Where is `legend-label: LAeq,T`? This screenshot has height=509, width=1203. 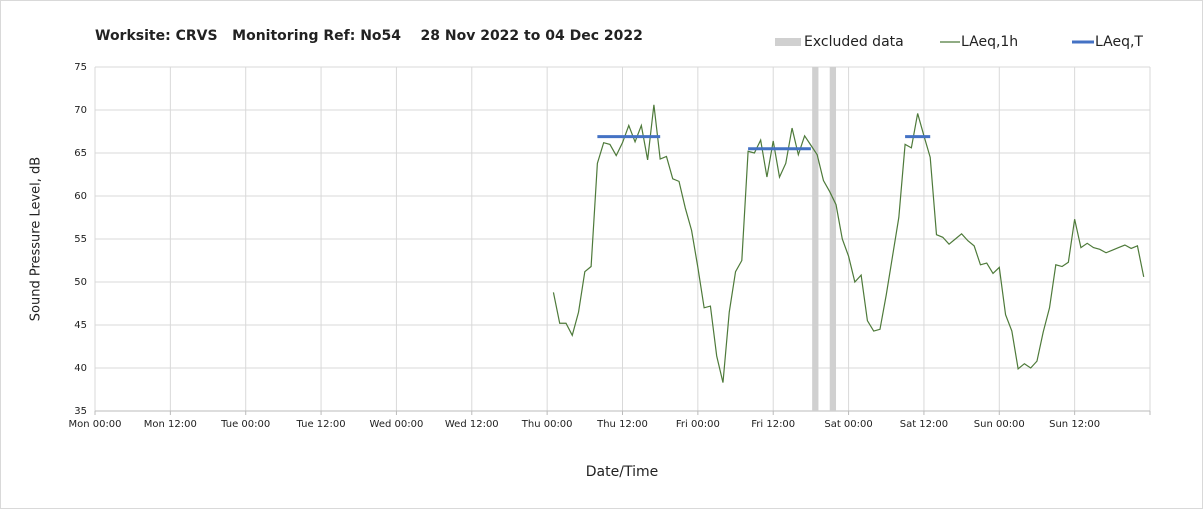 legend-label: LAeq,T is located at coordinates (1119, 42).